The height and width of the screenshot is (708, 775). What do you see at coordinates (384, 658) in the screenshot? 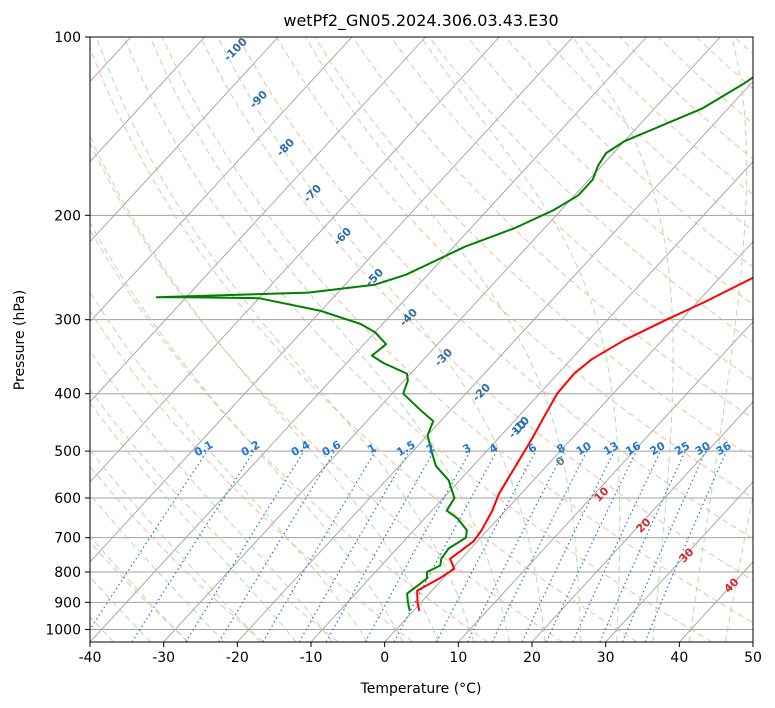
I see `x-tick-label: 0` at bounding box center [384, 658].